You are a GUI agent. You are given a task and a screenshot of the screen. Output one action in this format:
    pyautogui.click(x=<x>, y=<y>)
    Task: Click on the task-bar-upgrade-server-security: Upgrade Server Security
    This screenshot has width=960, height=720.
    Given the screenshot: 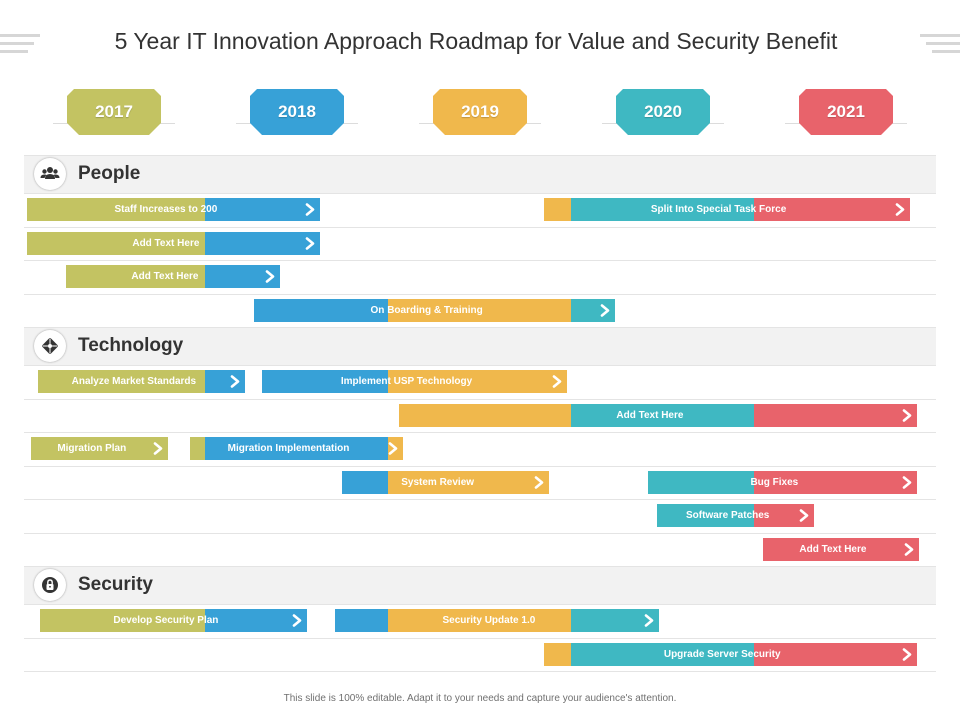 What is the action you would take?
    pyautogui.click(x=730, y=654)
    